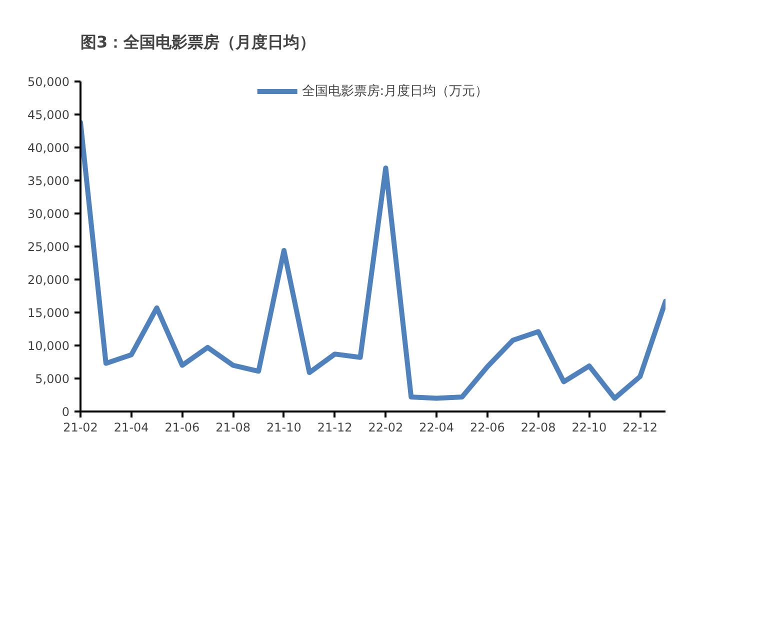 The width and height of the screenshot is (763, 618). Describe the element at coordinates (334, 427) in the screenshot. I see `x-tick-label: 21-12` at that location.